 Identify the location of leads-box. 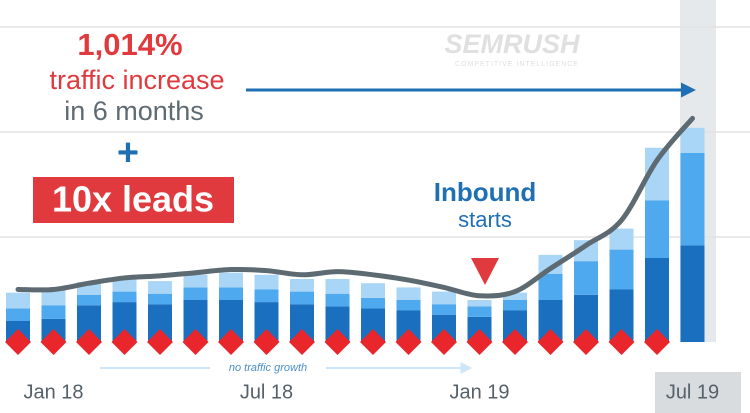
(133, 200).